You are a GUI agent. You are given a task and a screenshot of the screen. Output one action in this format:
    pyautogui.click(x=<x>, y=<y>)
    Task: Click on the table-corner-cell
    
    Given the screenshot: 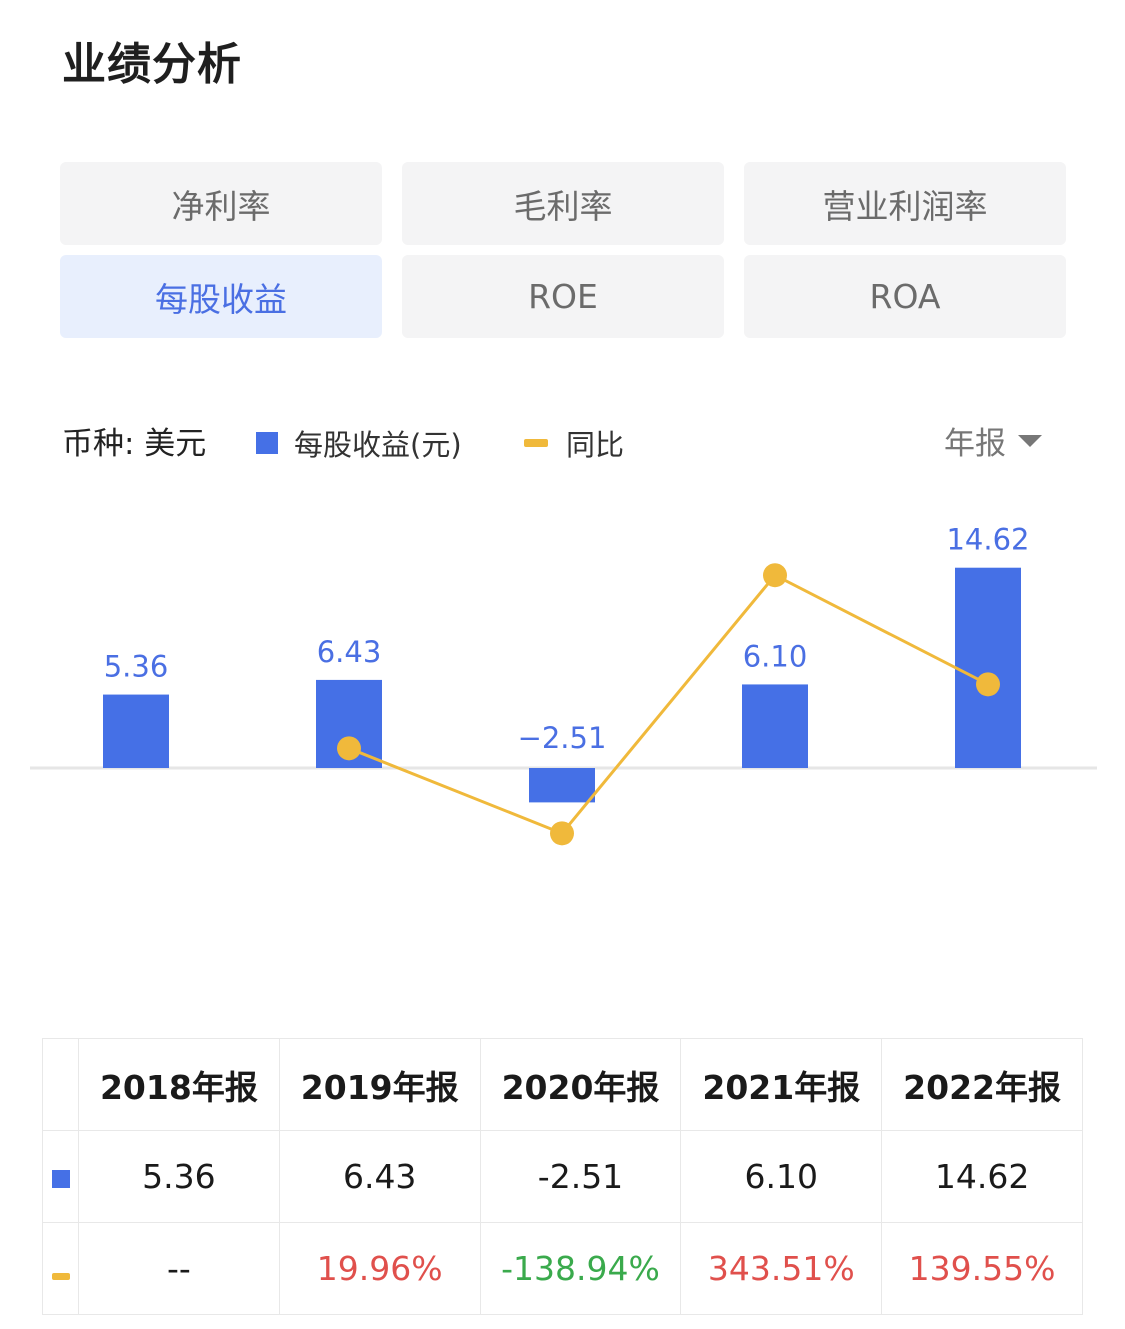 What is the action you would take?
    pyautogui.click(x=60, y=1084)
    